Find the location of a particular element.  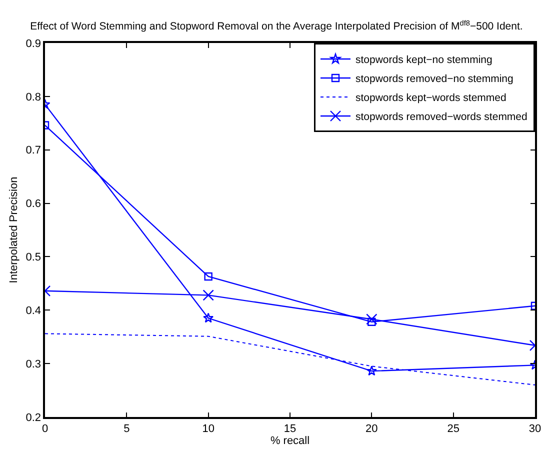

y-tick-label: 0.7 is located at coordinates (34, 150).